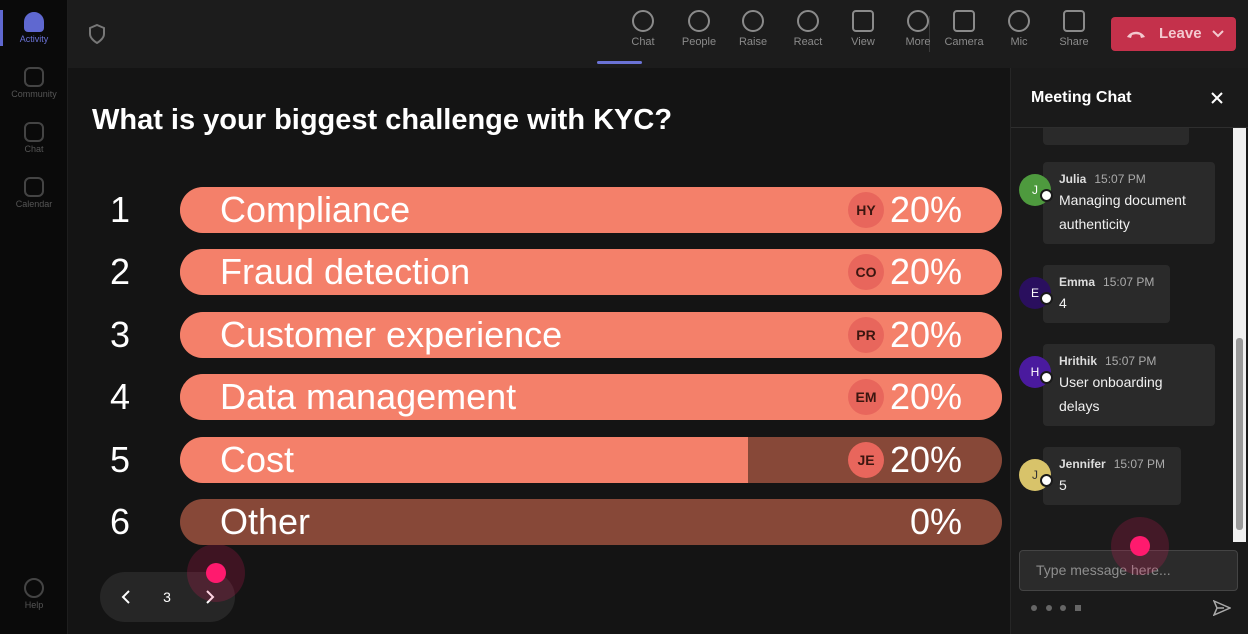 The height and width of the screenshot is (634, 1248). I want to click on poll-option: 4 Data management EM 20%, so click(551, 397).